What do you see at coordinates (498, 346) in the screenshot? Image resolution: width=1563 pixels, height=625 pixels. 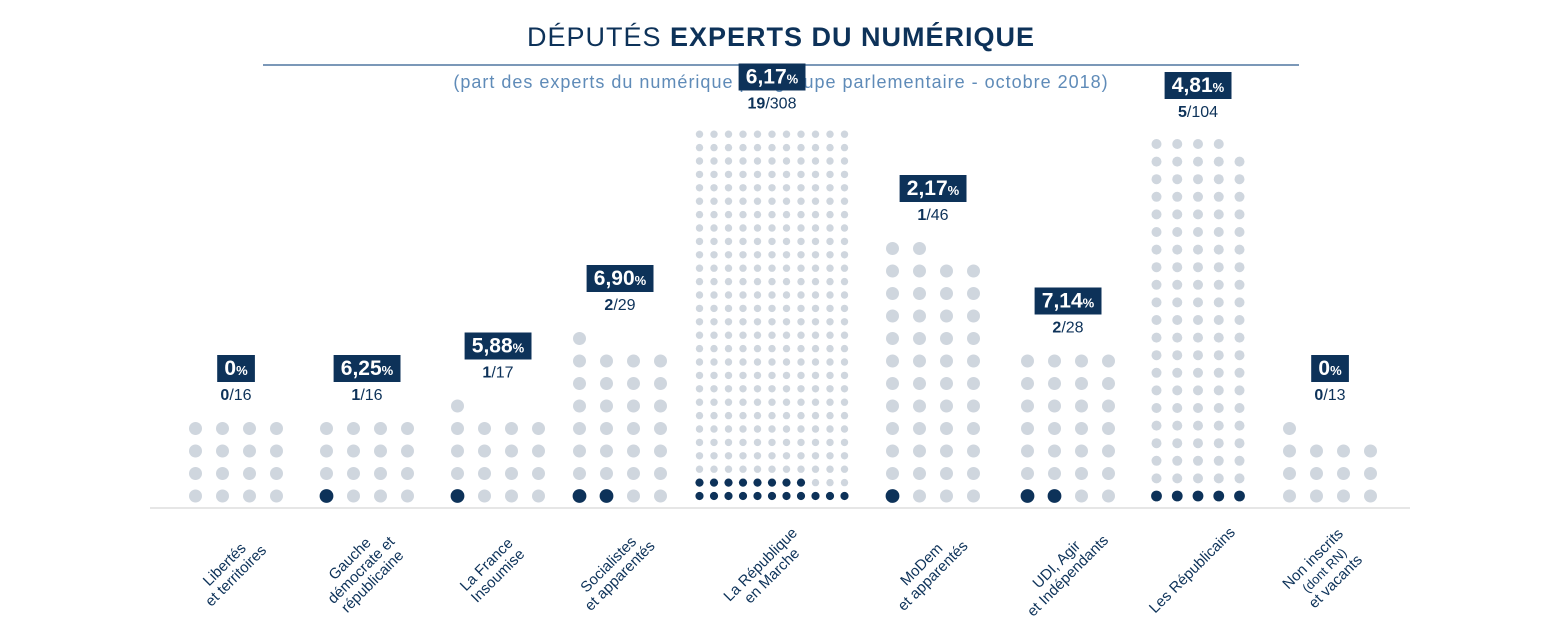 I see `percent-label: 5,88%` at bounding box center [498, 346].